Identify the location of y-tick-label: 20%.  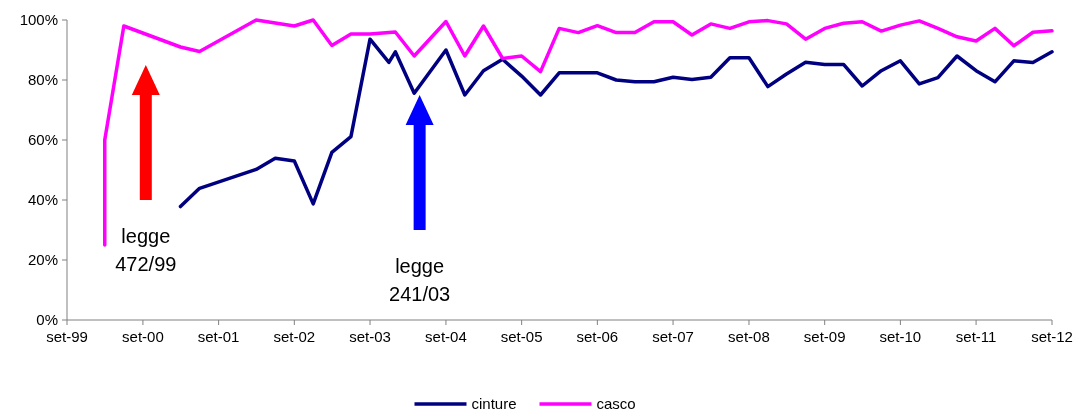
(42, 260).